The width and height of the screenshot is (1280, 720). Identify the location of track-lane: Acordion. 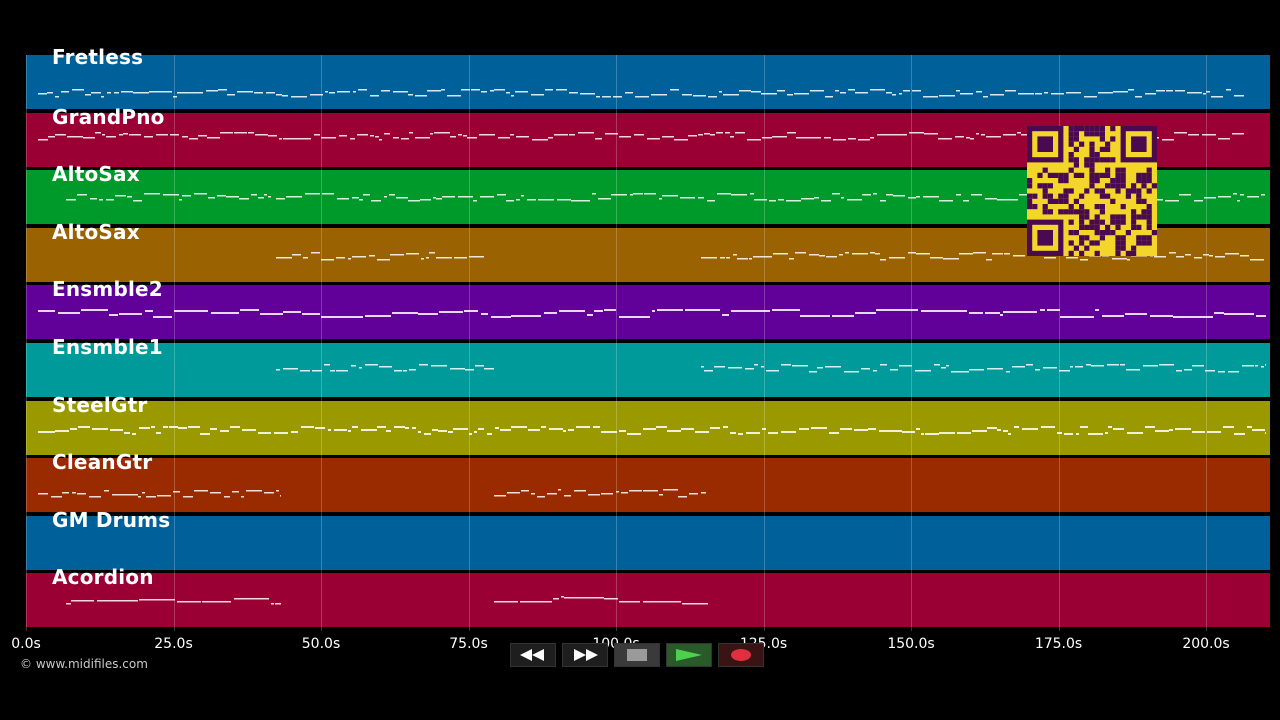
(648, 597).